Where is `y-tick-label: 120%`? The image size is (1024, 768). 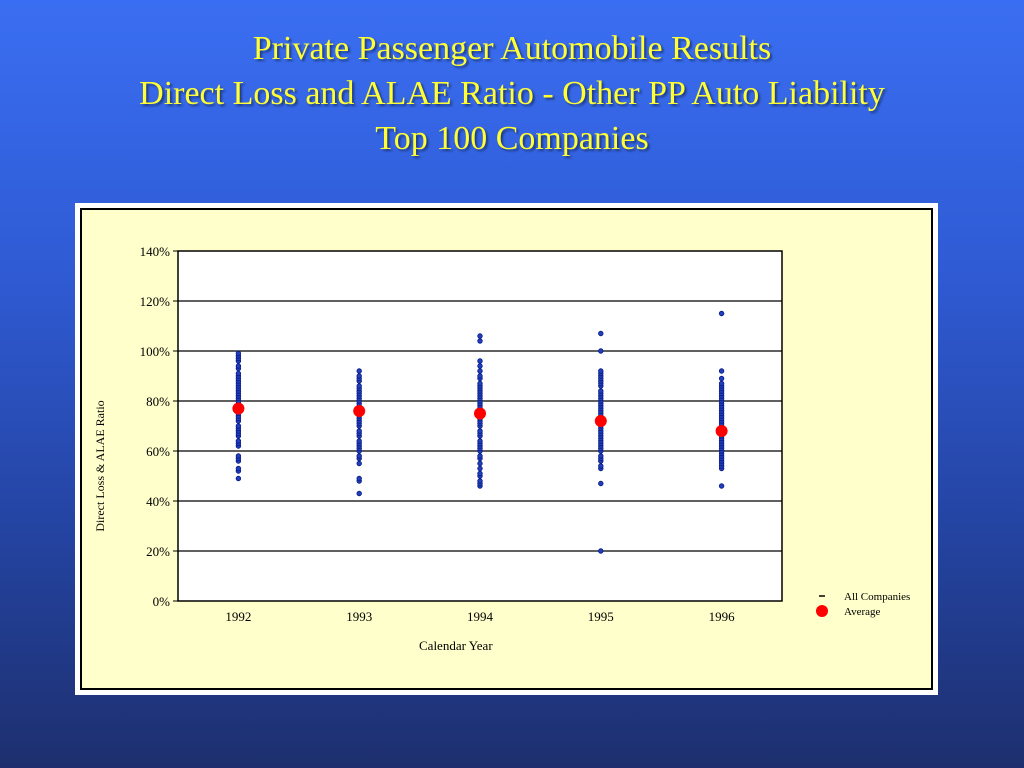 y-tick-label: 120% is located at coordinates (155, 301).